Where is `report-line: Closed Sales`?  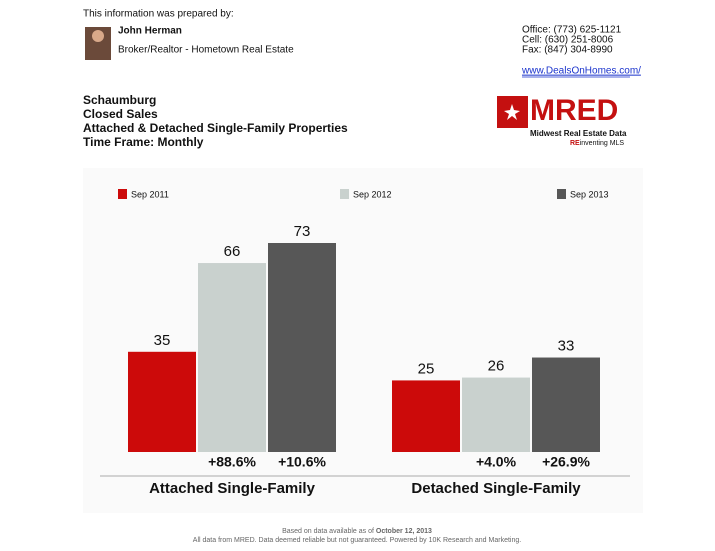 report-line: Closed Sales is located at coordinates (120, 114).